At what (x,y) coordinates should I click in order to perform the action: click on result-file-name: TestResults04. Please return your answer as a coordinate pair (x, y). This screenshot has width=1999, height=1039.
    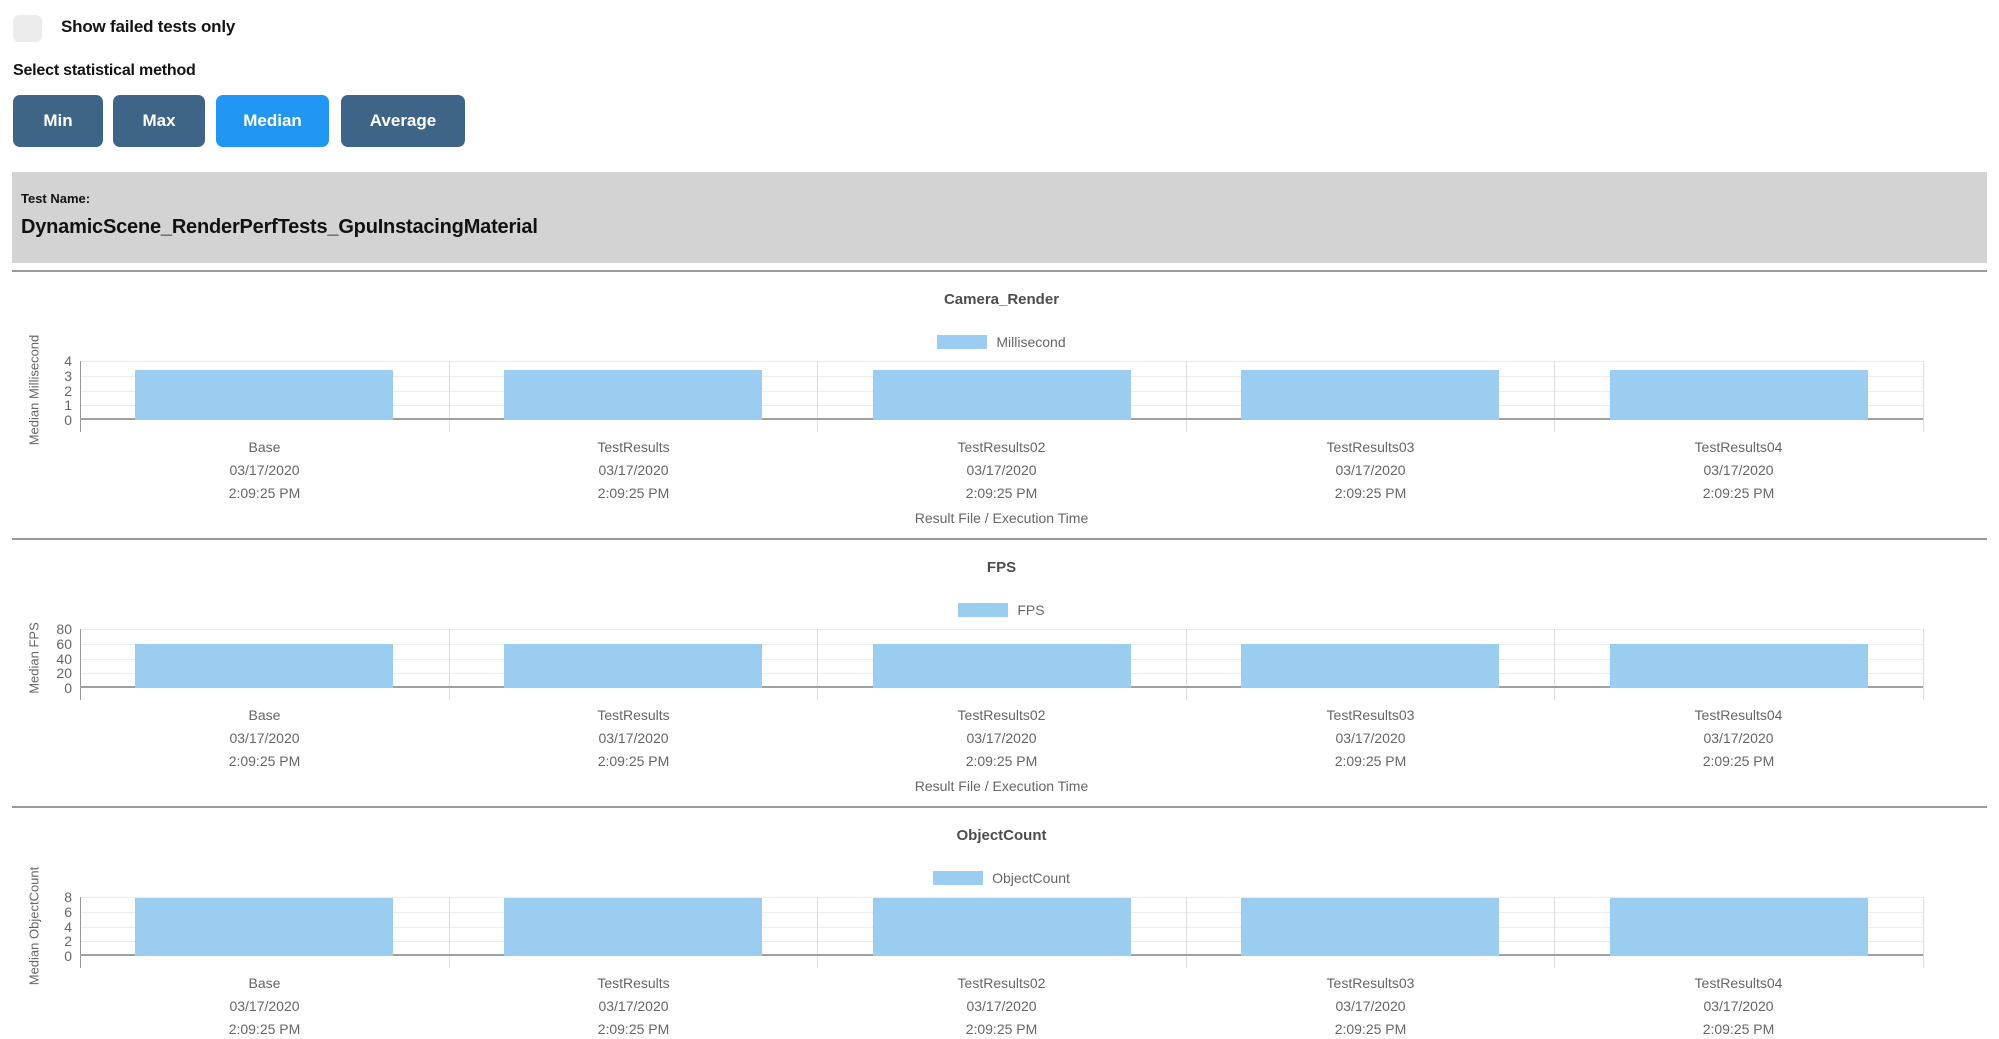
    Looking at the image, I should click on (1738, 447).